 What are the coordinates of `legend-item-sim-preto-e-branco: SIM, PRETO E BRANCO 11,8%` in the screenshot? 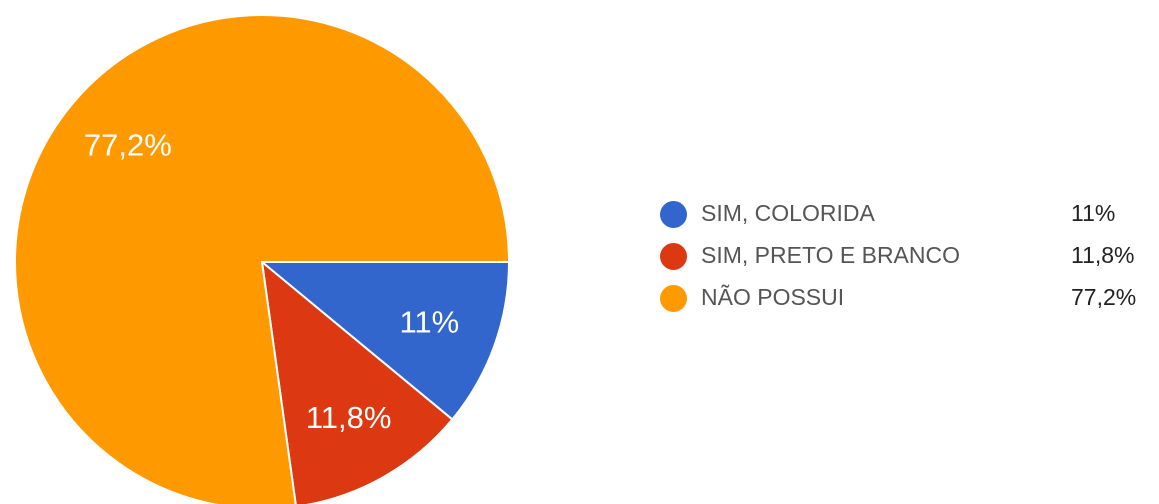 It's located at (900, 259).